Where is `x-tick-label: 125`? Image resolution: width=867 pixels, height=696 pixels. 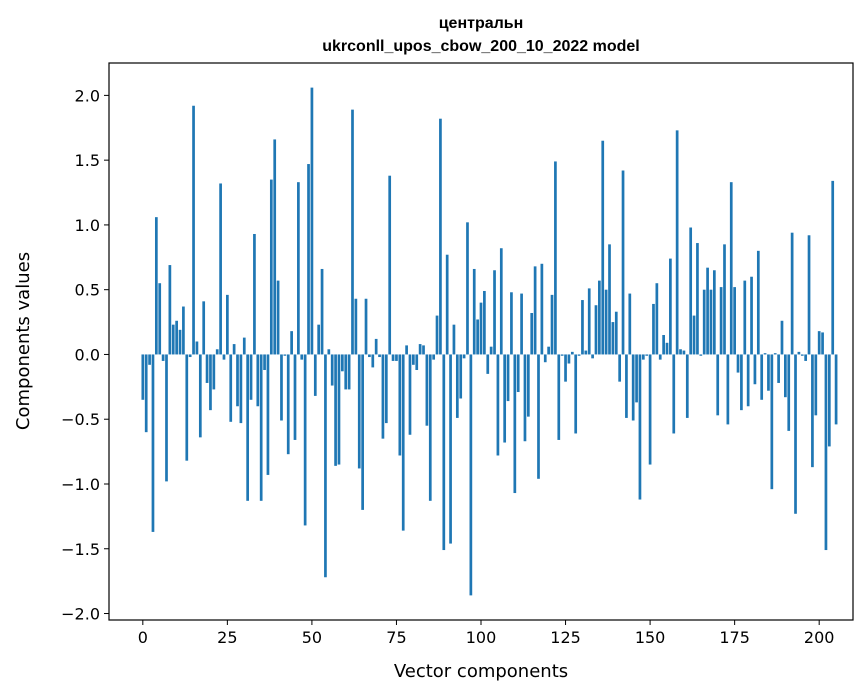
x-tick-label: 125 is located at coordinates (565, 637).